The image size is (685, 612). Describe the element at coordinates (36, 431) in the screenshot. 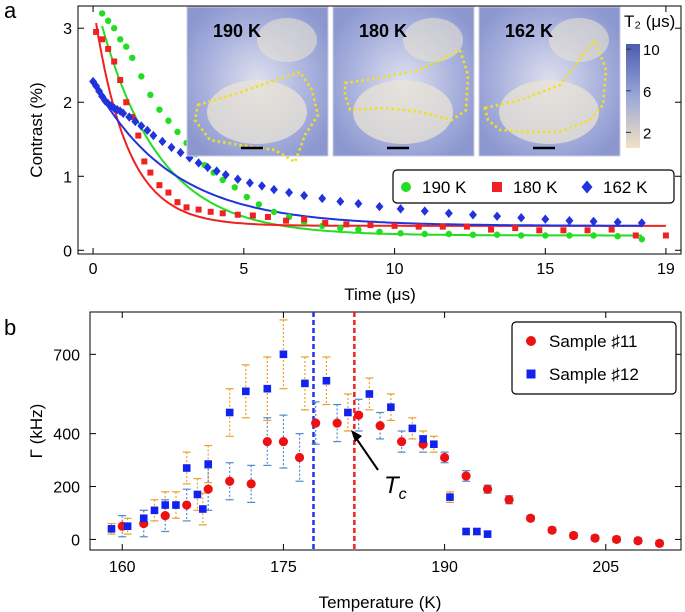

I see `panel-b-ylabel: Γ (kHz)` at that location.